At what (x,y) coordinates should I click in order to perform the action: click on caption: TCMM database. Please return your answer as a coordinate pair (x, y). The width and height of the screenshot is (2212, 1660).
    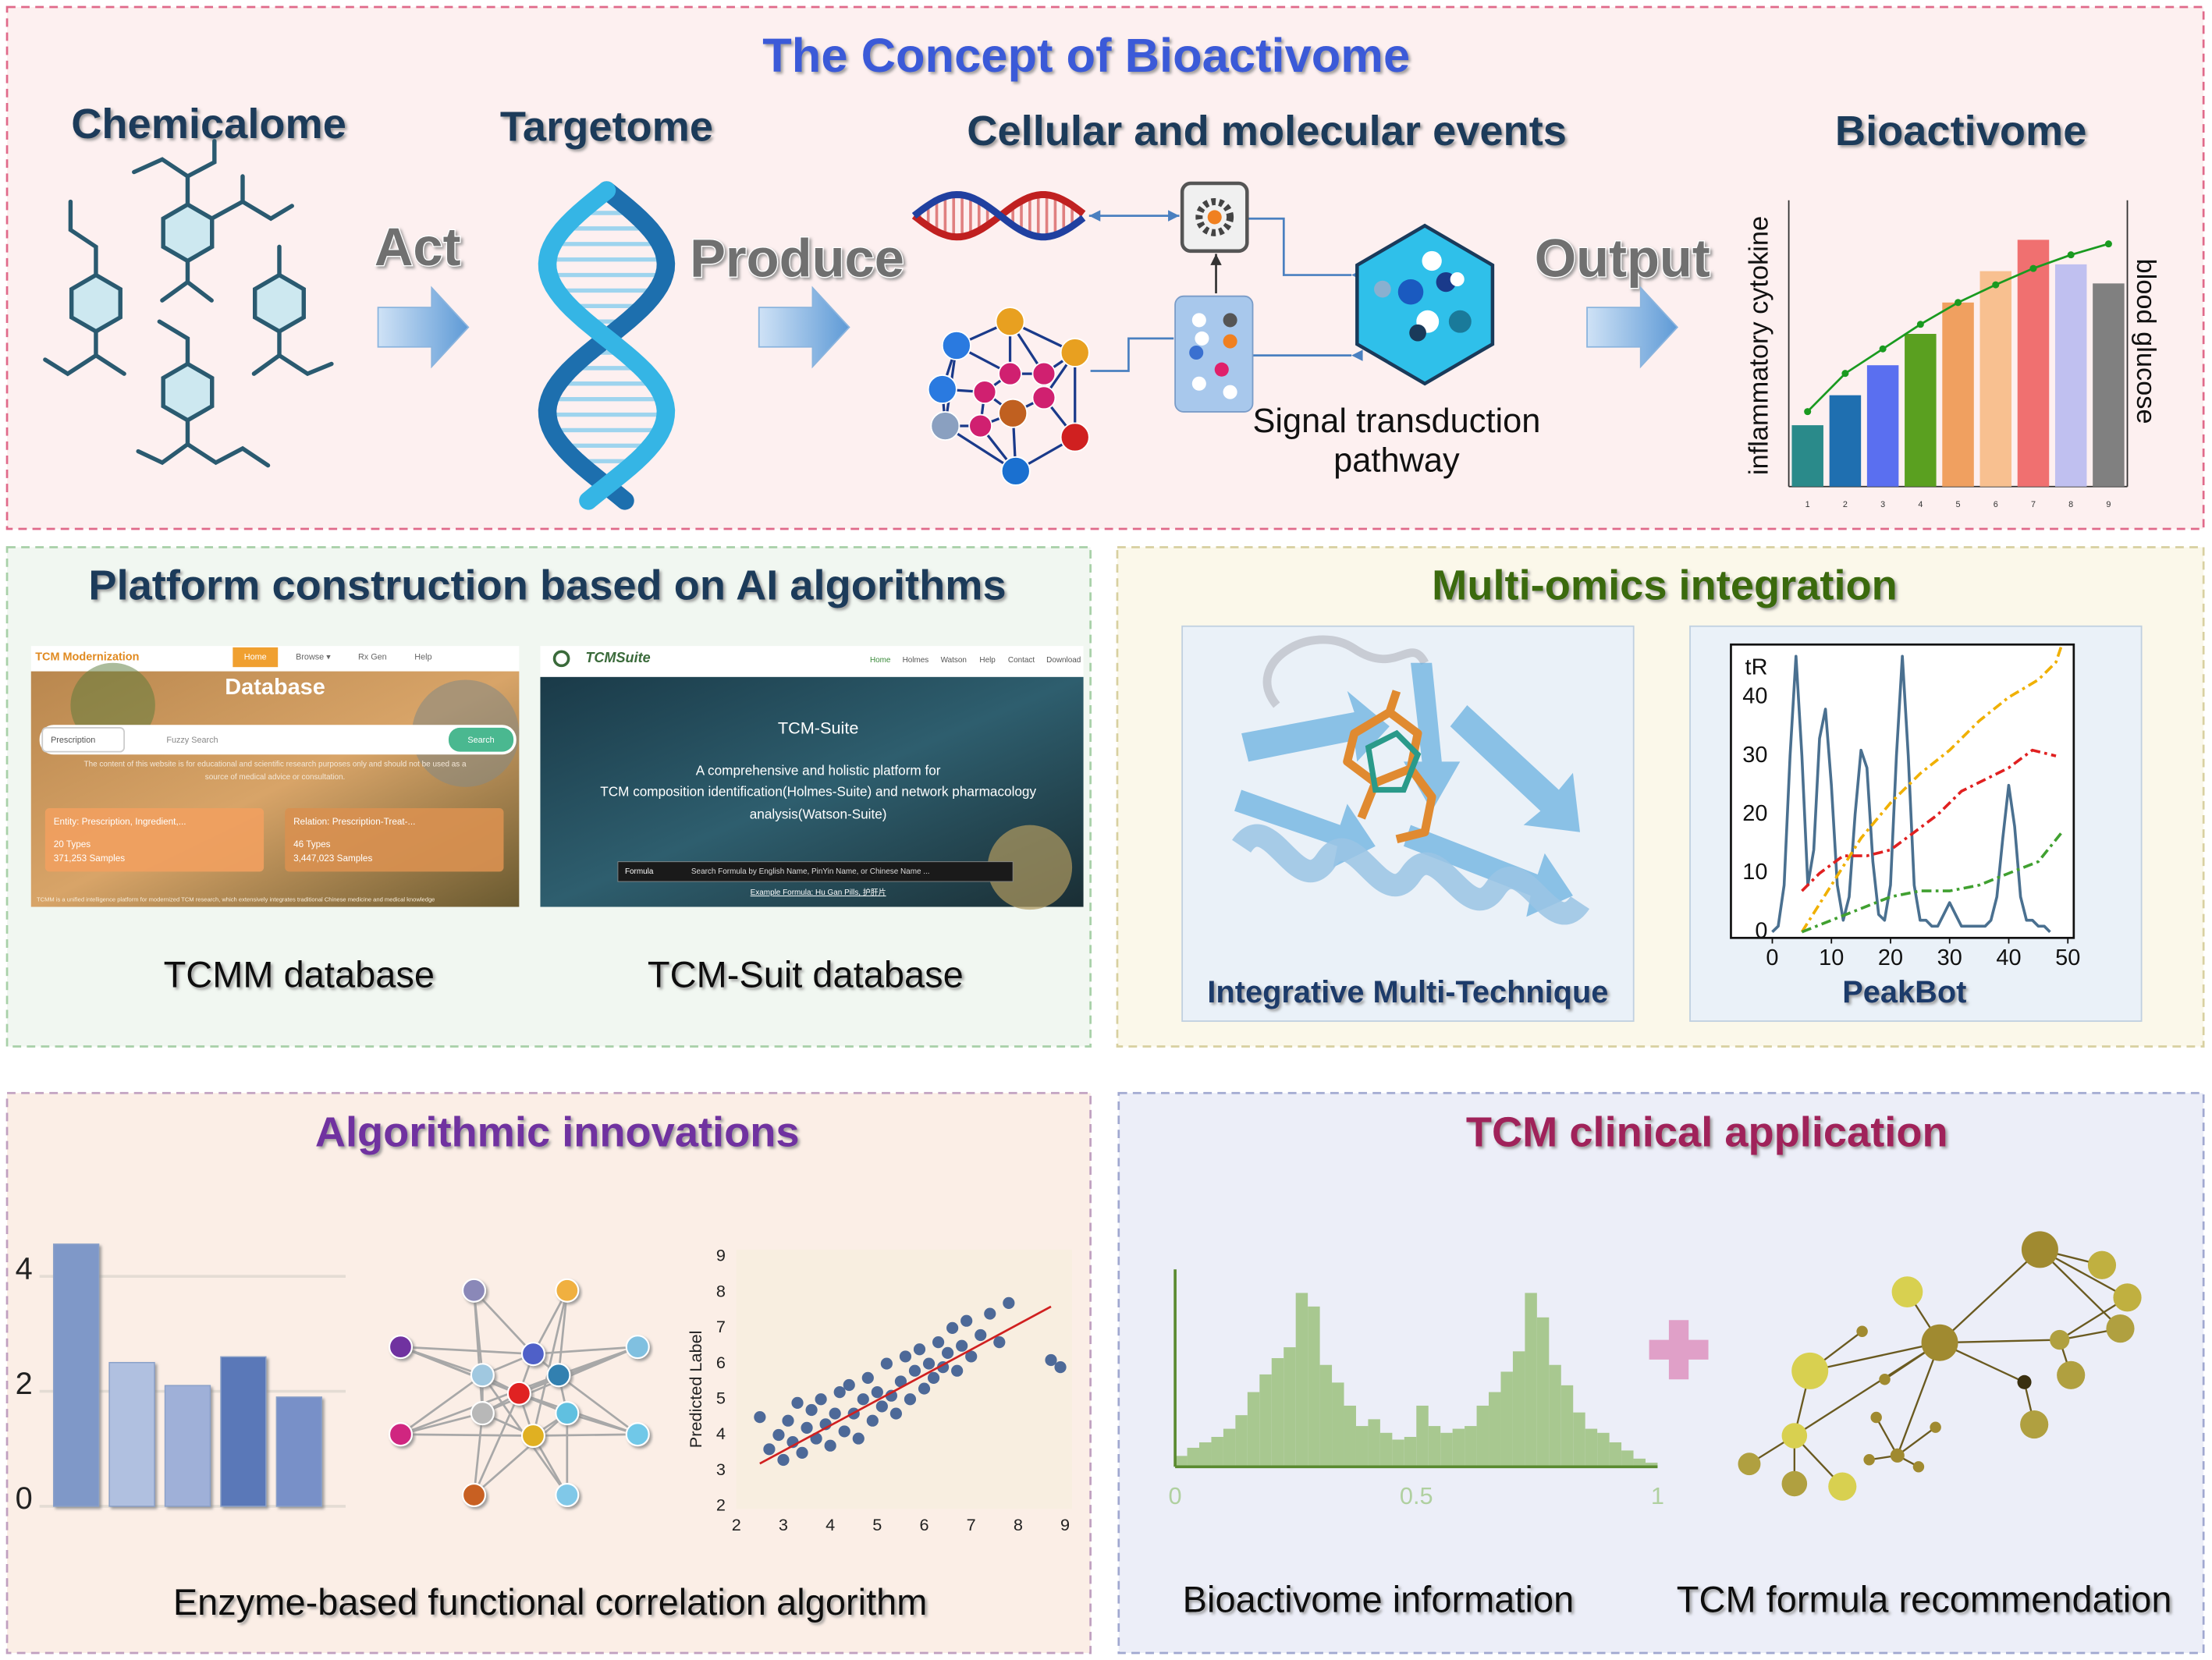
    Looking at the image, I should click on (299, 974).